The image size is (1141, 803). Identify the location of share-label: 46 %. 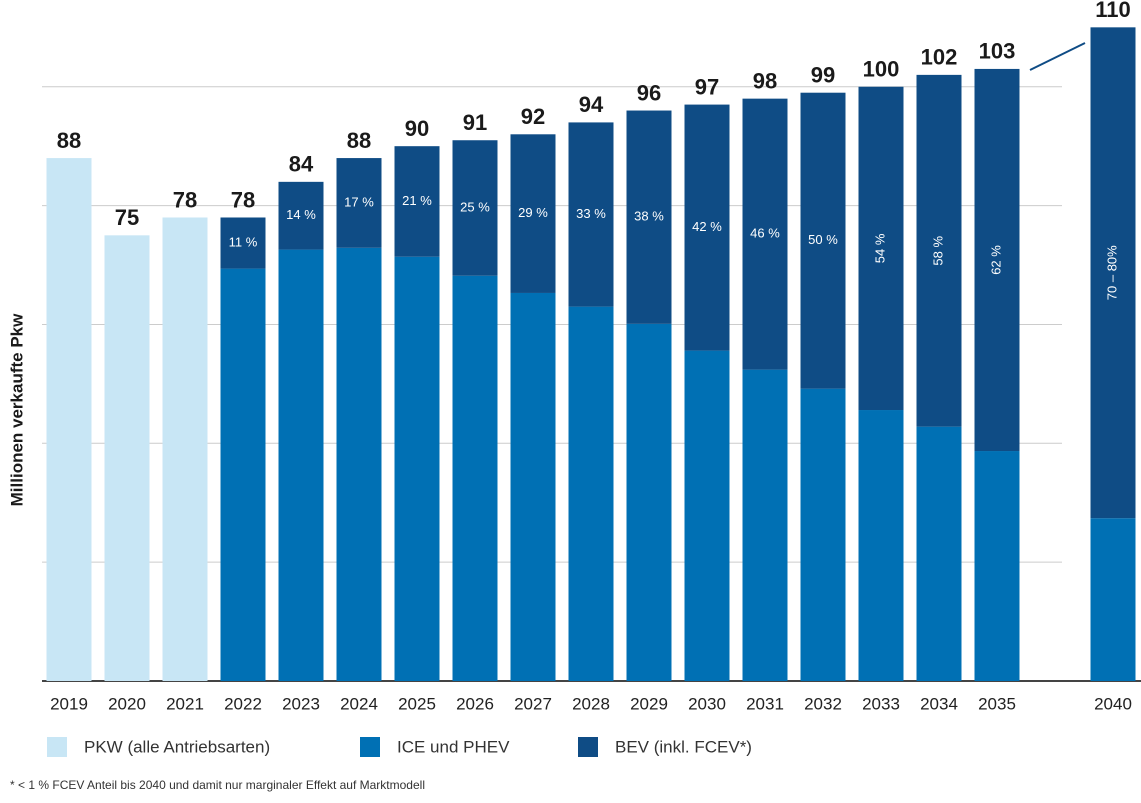
(765, 233).